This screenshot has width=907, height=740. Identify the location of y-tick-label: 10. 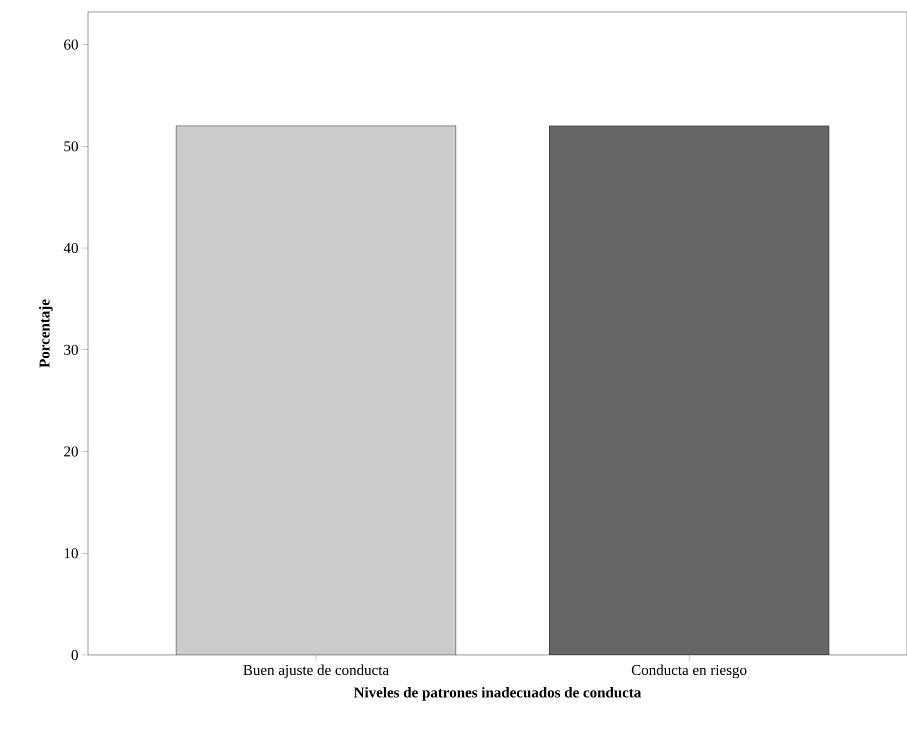
(71, 553).